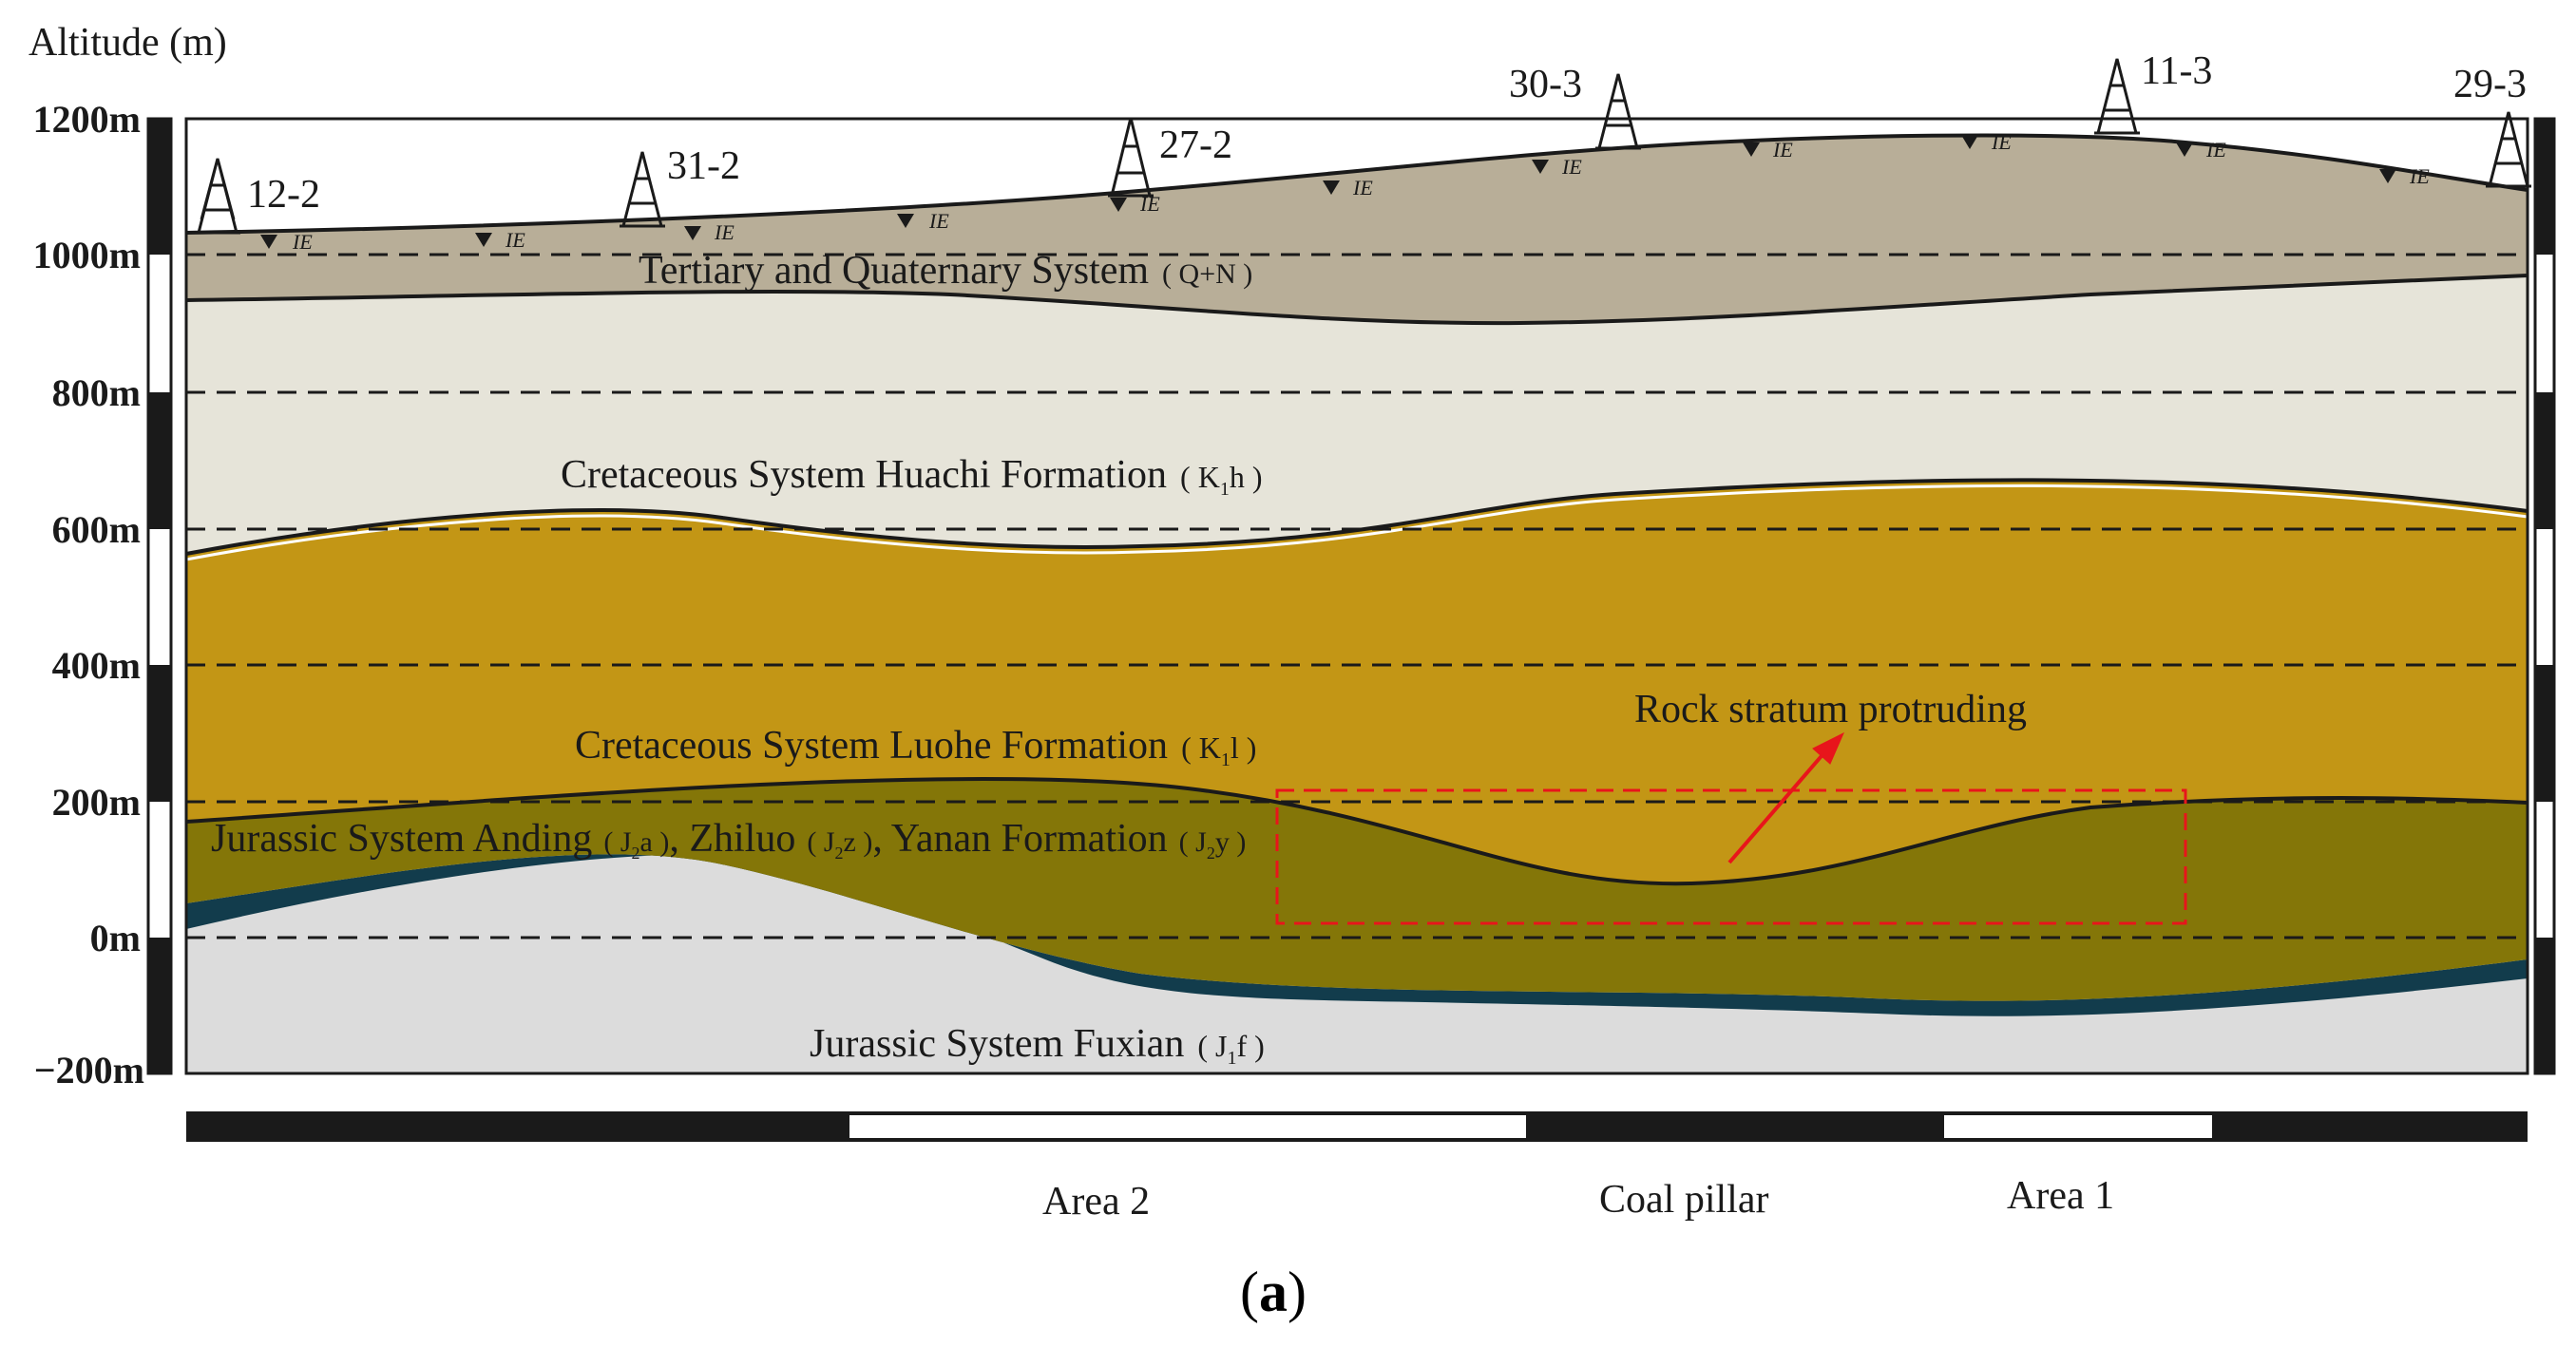  What do you see at coordinates (1195, 145) in the screenshot?
I see `borehole-label: 27-2` at bounding box center [1195, 145].